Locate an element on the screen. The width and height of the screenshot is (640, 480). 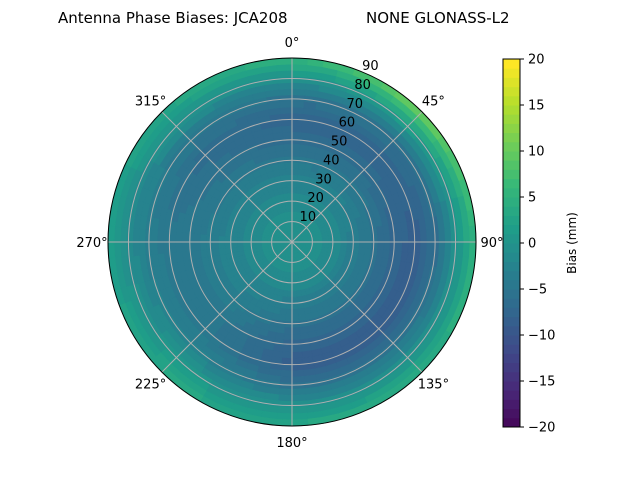
colorbar-tick-label: 15 is located at coordinates (536, 106).